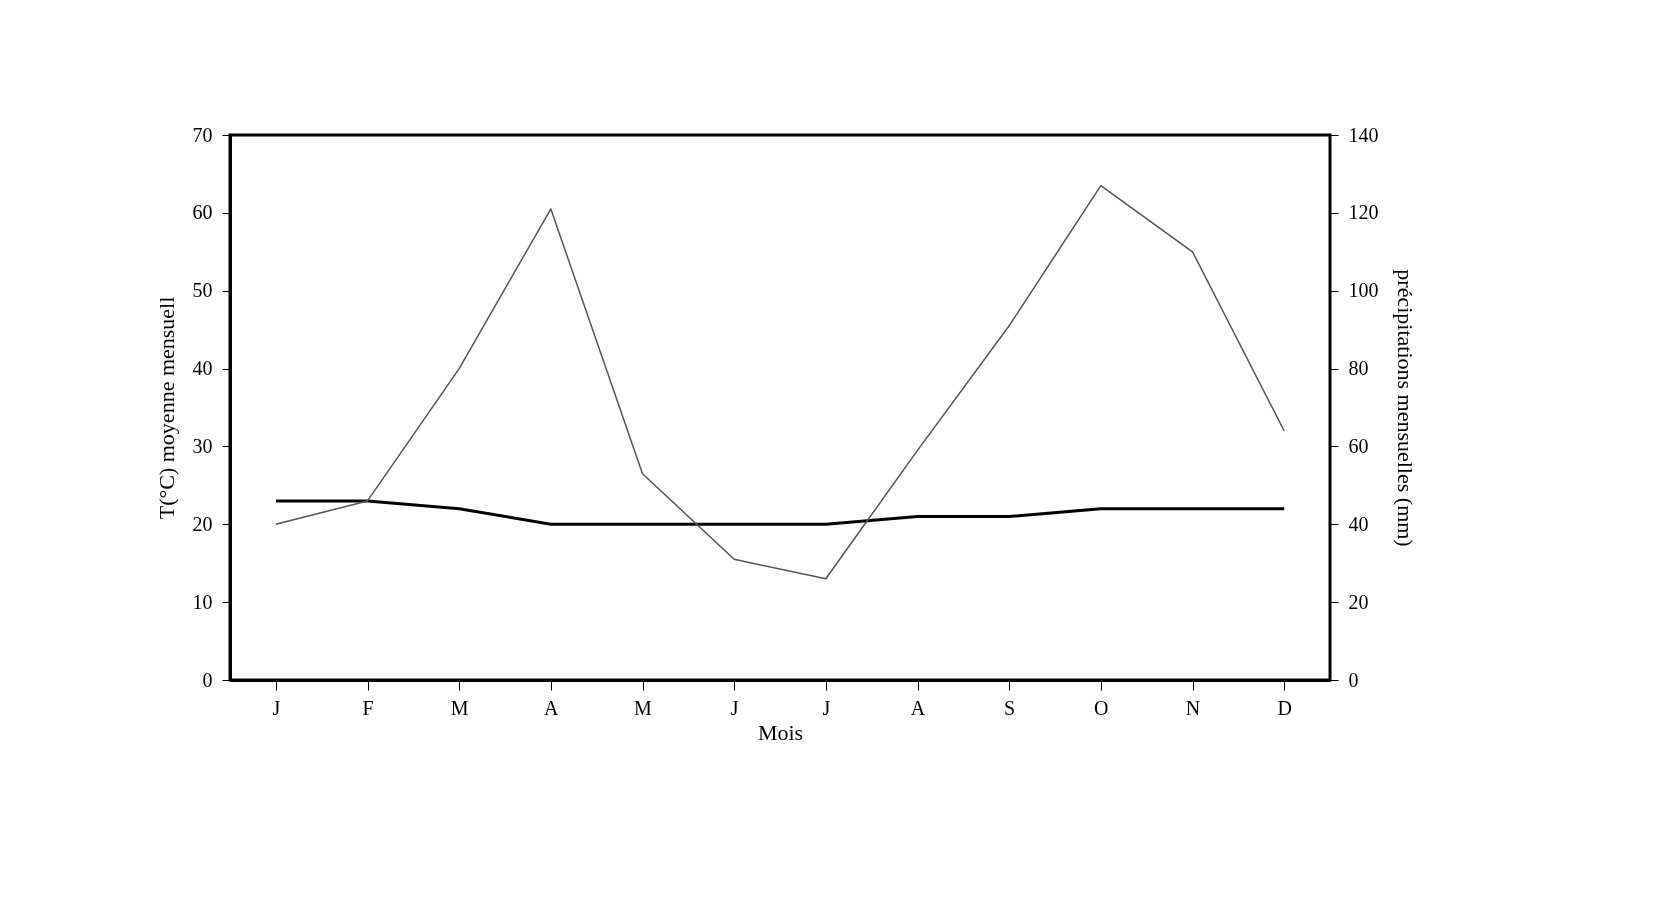 The height and width of the screenshot is (915, 1664). I want to click on y-tick-label: 40, so click(202, 368).